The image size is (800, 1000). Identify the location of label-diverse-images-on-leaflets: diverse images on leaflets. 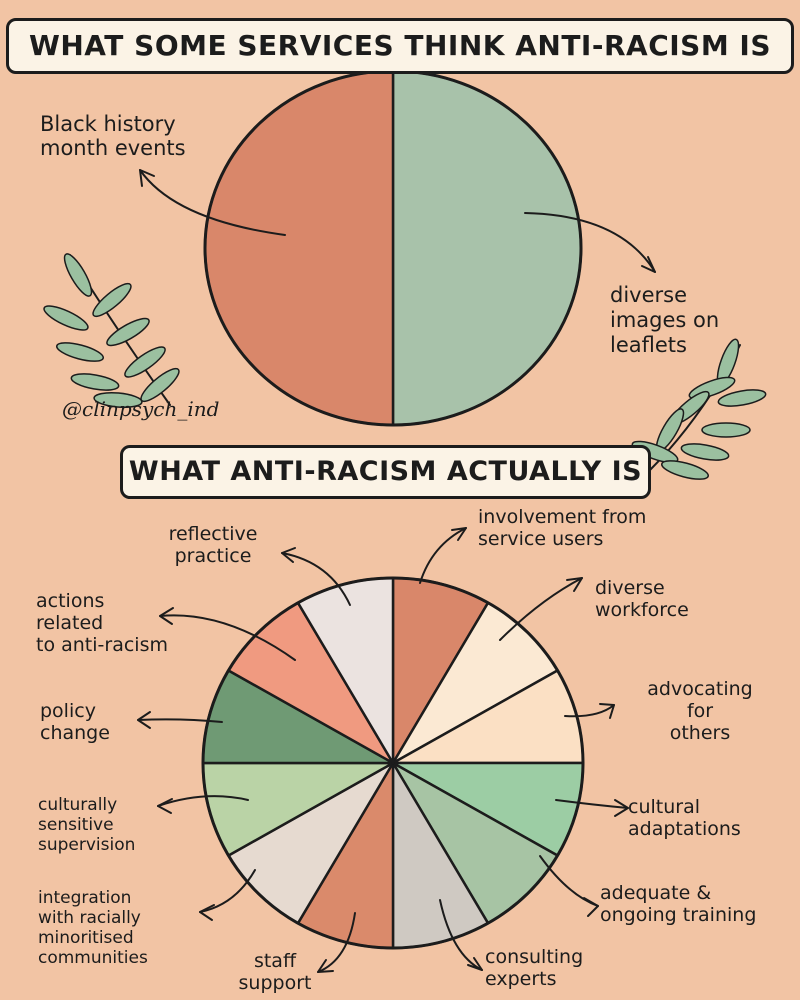
(665, 320).